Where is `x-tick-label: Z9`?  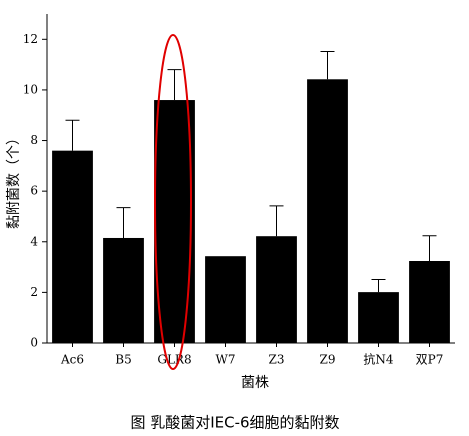 x-tick-label: Z9 is located at coordinates (328, 360).